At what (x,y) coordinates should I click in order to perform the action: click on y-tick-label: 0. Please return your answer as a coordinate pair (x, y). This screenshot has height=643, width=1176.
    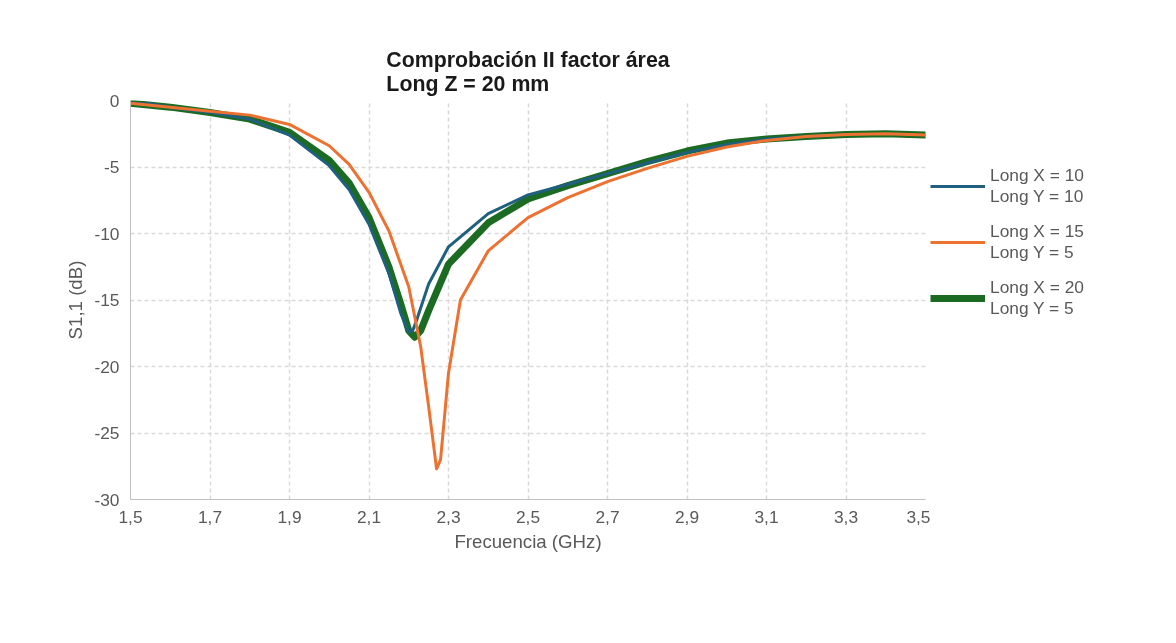
    Looking at the image, I should click on (114, 100).